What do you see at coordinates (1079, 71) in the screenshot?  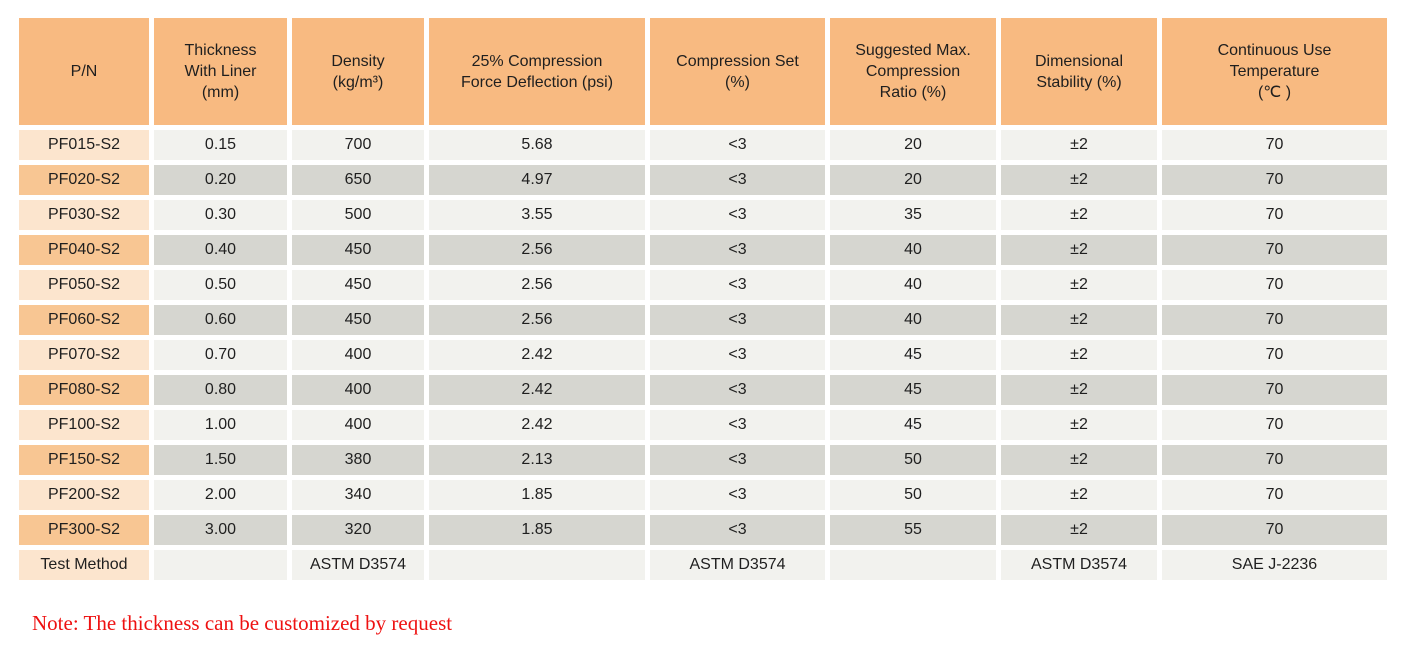 I see `column-header-dimensional-stability: Dimensional Stability (%)` at bounding box center [1079, 71].